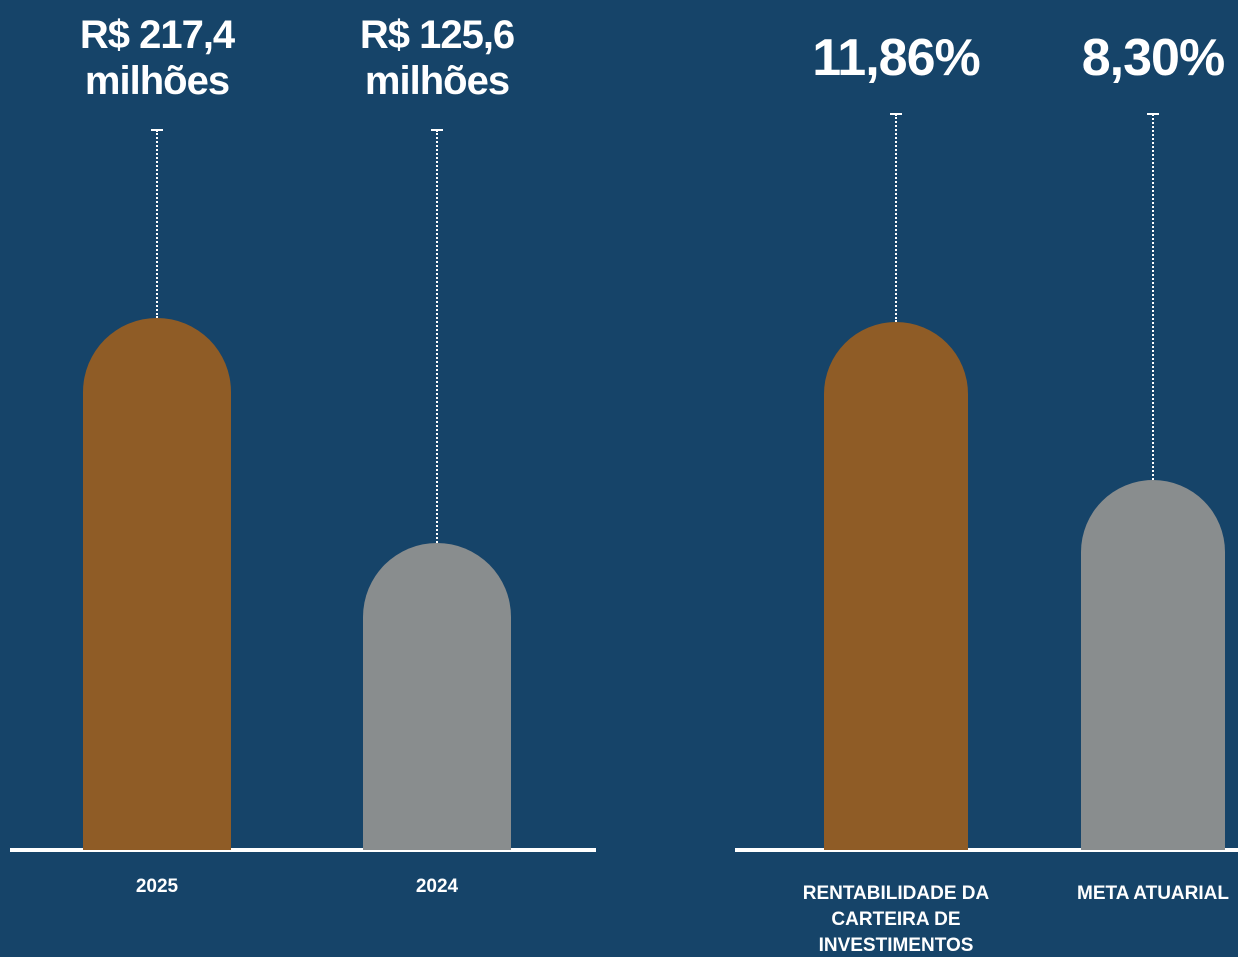 This screenshot has width=1238, height=957. I want to click on category-label: 2024, so click(437, 886).